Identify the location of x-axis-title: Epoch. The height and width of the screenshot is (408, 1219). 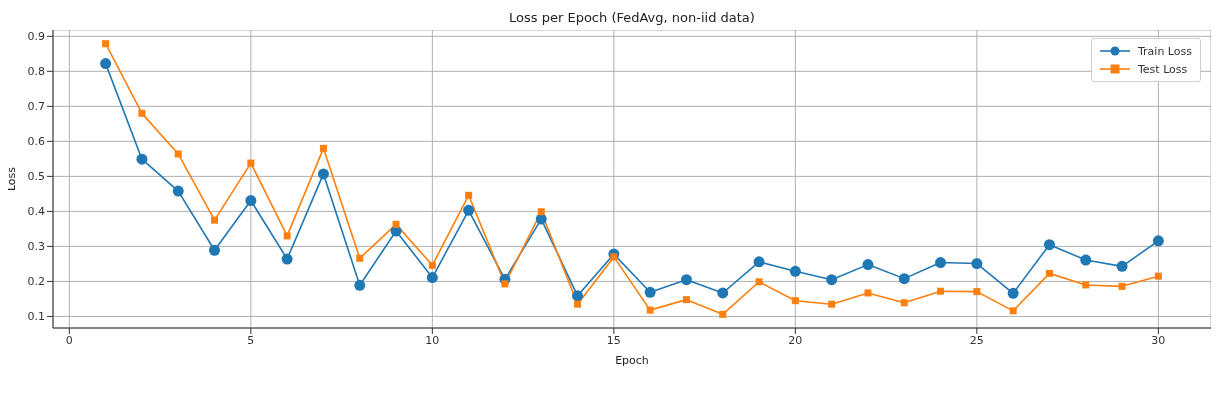
(632, 360).